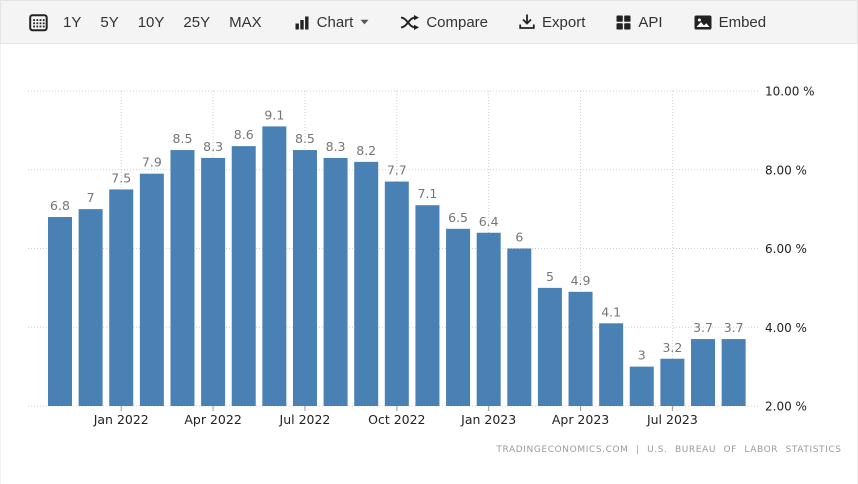 This screenshot has height=484, width=858. What do you see at coordinates (305, 419) in the screenshot?
I see `x-axis-label: Jul 2022` at bounding box center [305, 419].